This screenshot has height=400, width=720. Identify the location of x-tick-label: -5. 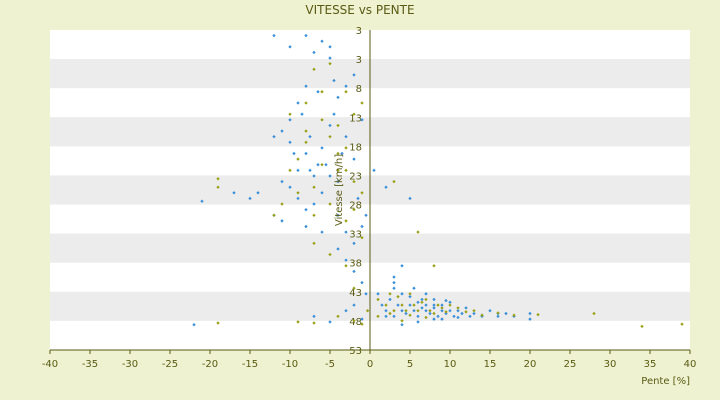
(330, 364).